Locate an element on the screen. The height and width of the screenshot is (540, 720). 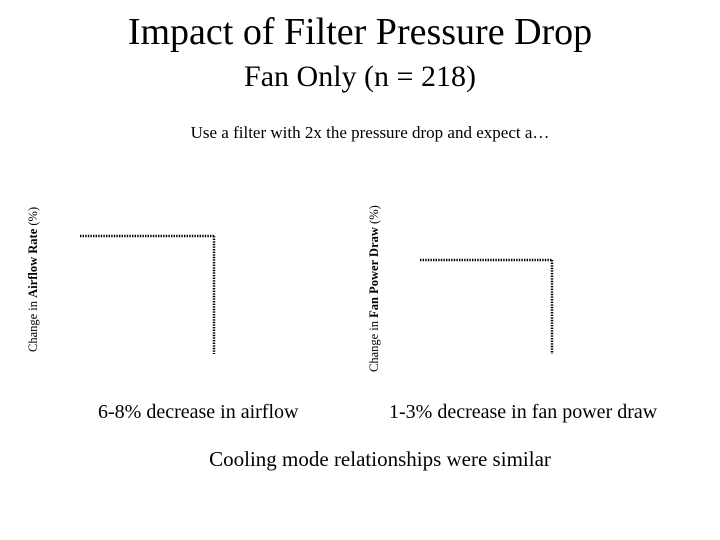
airflow-y-axis-label: Change in Airflow Rate (%) is located at coordinates (33, 279).